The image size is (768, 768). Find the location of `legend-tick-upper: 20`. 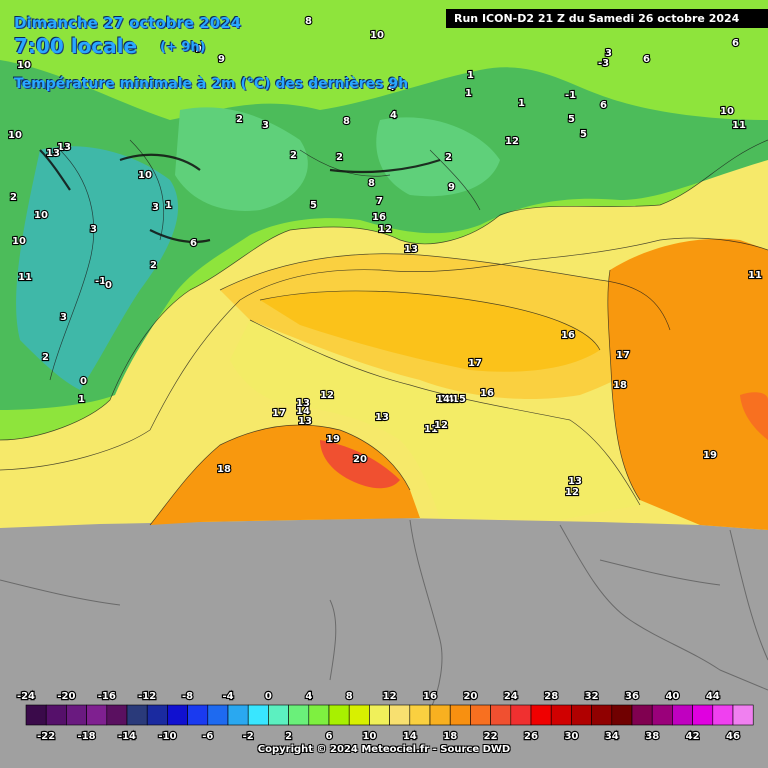

legend-tick-upper: 20 is located at coordinates (470, 696).